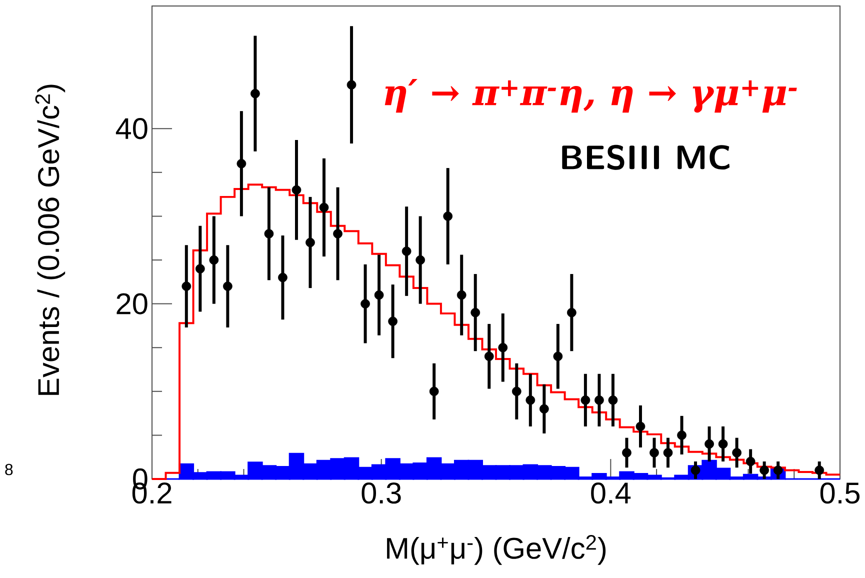  Describe the element at coordinates (496, 550) in the screenshot. I see `x-axis-title: M(μ$^{+}$μ$^{-}$) (GeV/c$^{2}$)` at that location.